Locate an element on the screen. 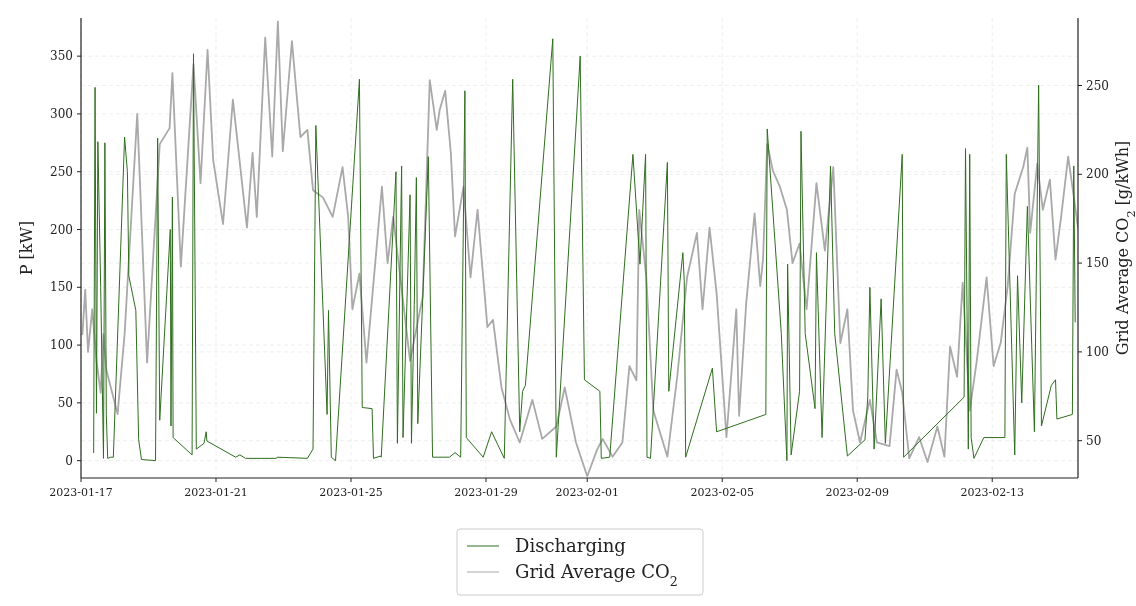 The width and height of the screenshot is (1136, 606). y-tick-label: 350 is located at coordinates (61, 56).